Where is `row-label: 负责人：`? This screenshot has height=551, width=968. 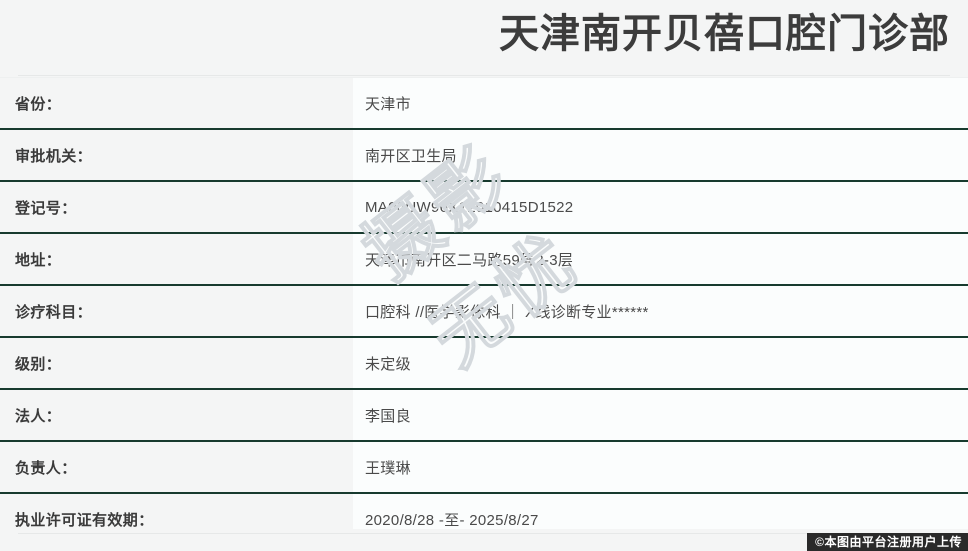 row-label: 负责人： is located at coordinates (176, 467).